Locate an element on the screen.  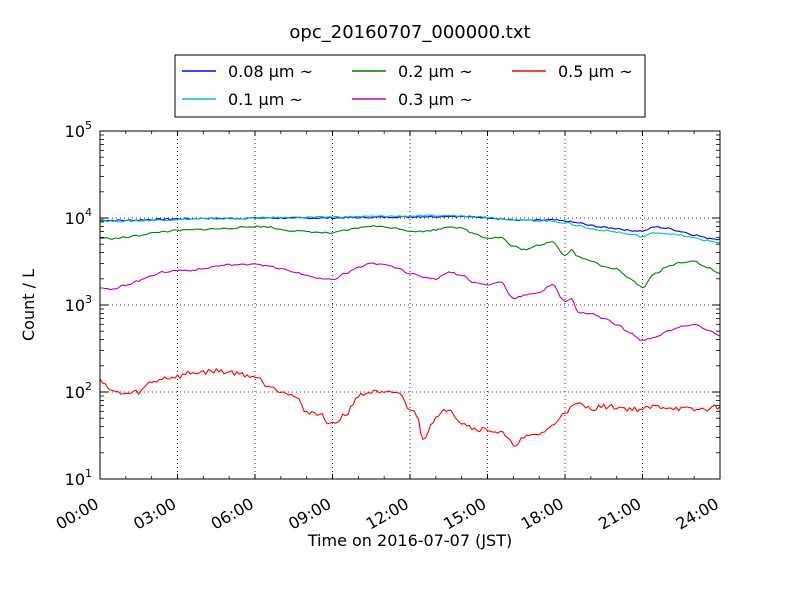
legend-label: 0.2 μm ~ is located at coordinates (435, 71).